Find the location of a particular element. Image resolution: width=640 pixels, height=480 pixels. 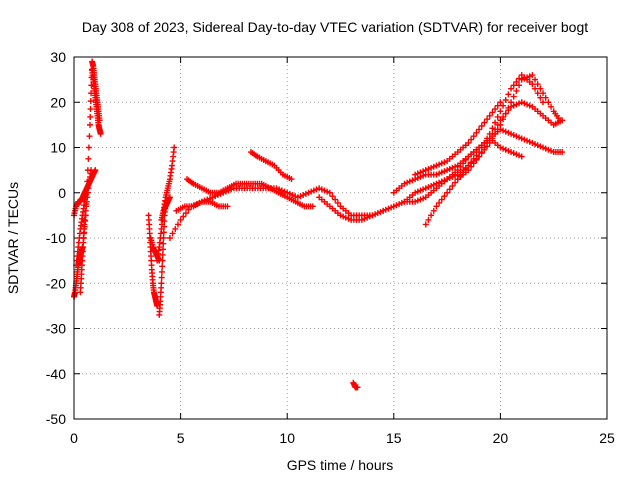

data-series-arc-8h is located at coordinates (271, 166).